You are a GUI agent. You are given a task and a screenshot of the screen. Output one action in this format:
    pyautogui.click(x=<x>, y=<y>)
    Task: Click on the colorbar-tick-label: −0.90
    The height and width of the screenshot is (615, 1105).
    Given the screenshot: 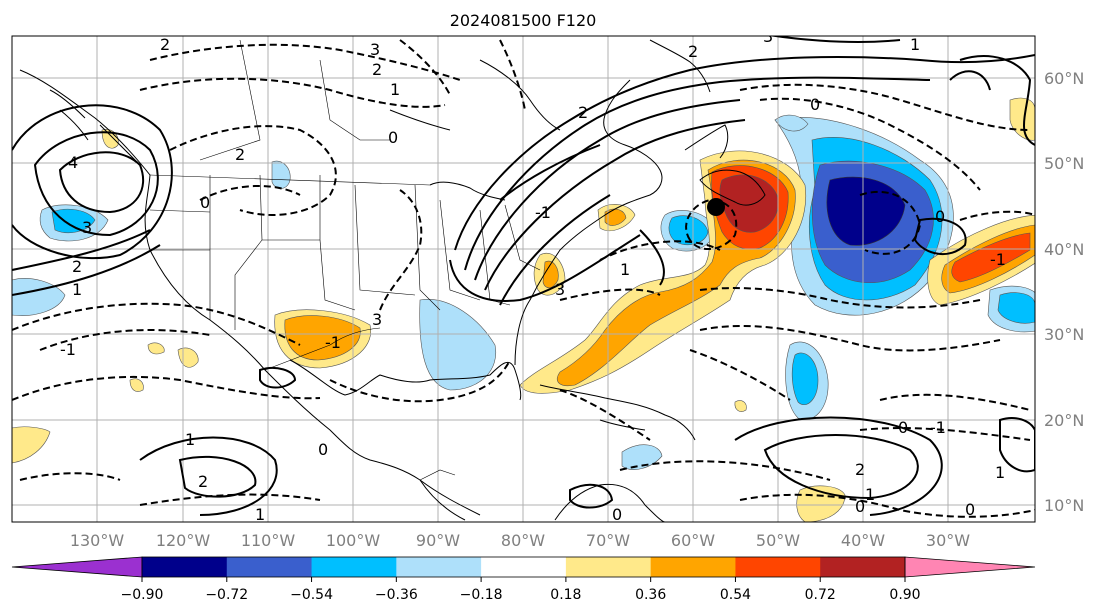 What is the action you would take?
    pyautogui.click(x=142, y=595)
    